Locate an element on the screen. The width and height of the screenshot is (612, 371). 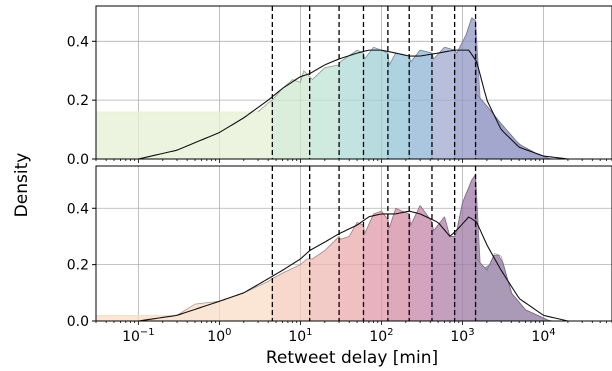
x-tick-label: 10⁰ is located at coordinates (219, 336).